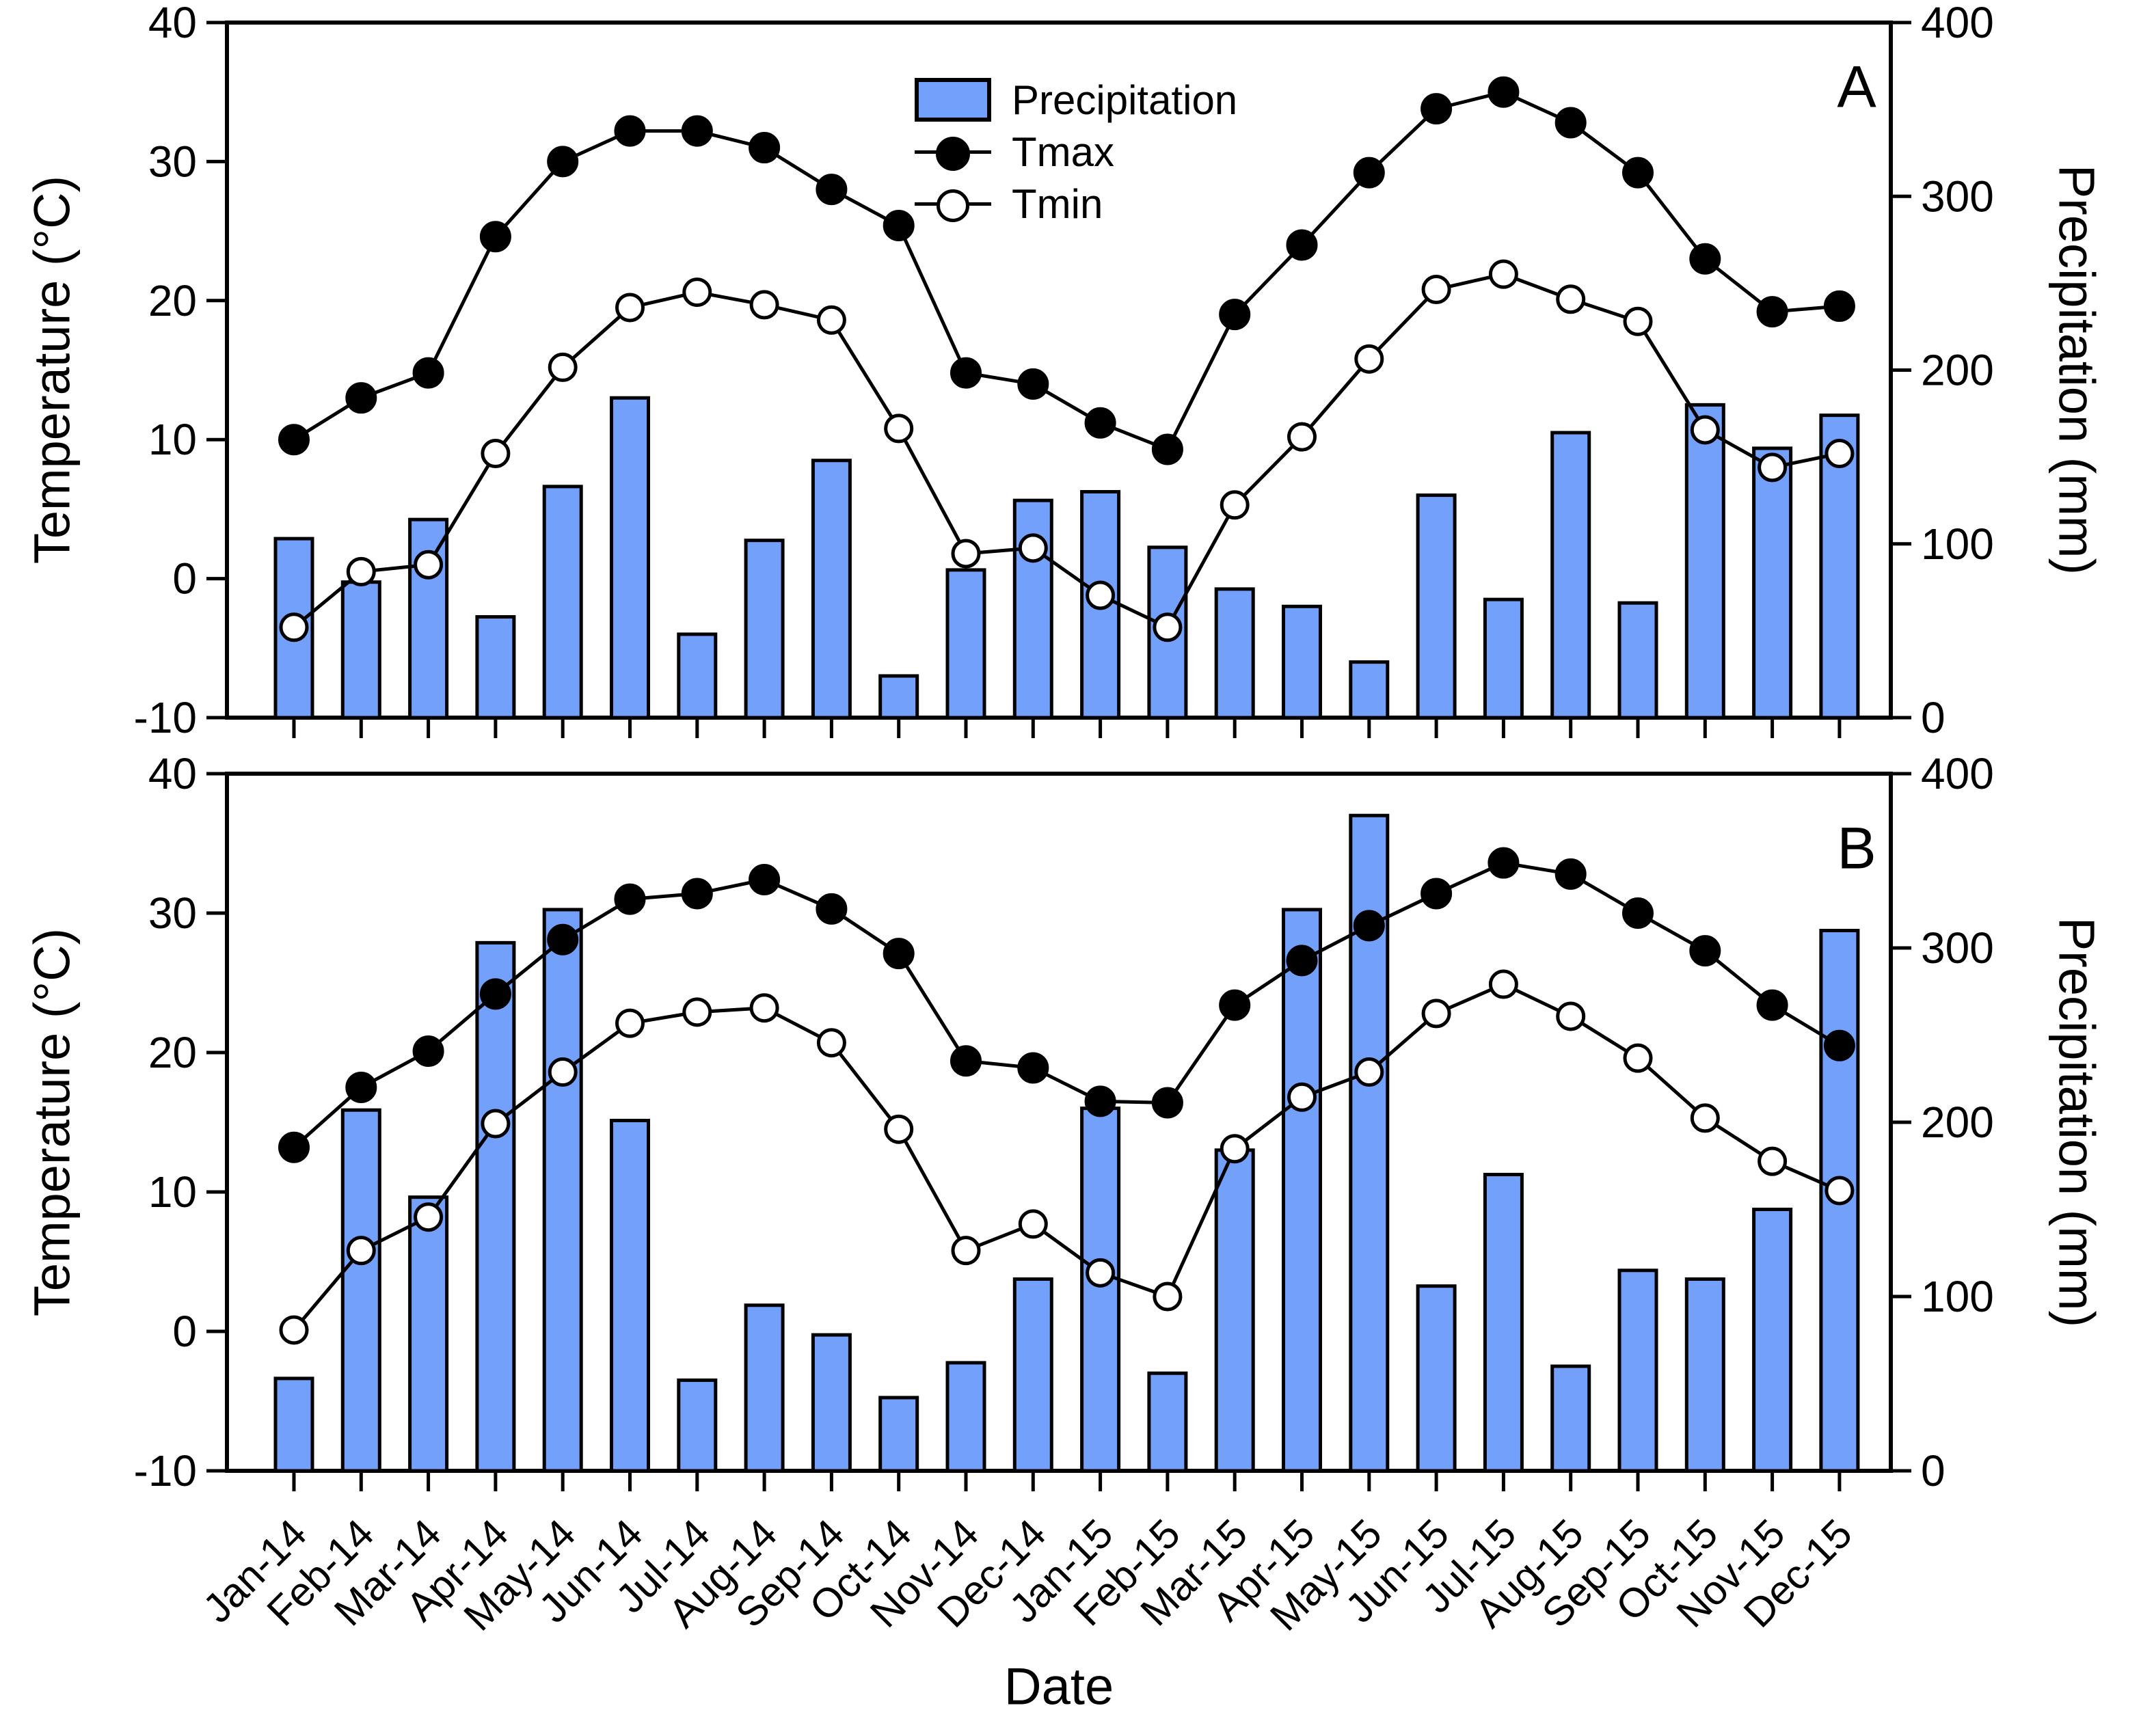  What do you see at coordinates (1856, 87) in the screenshot?
I see `panel-a-letter: A` at bounding box center [1856, 87].